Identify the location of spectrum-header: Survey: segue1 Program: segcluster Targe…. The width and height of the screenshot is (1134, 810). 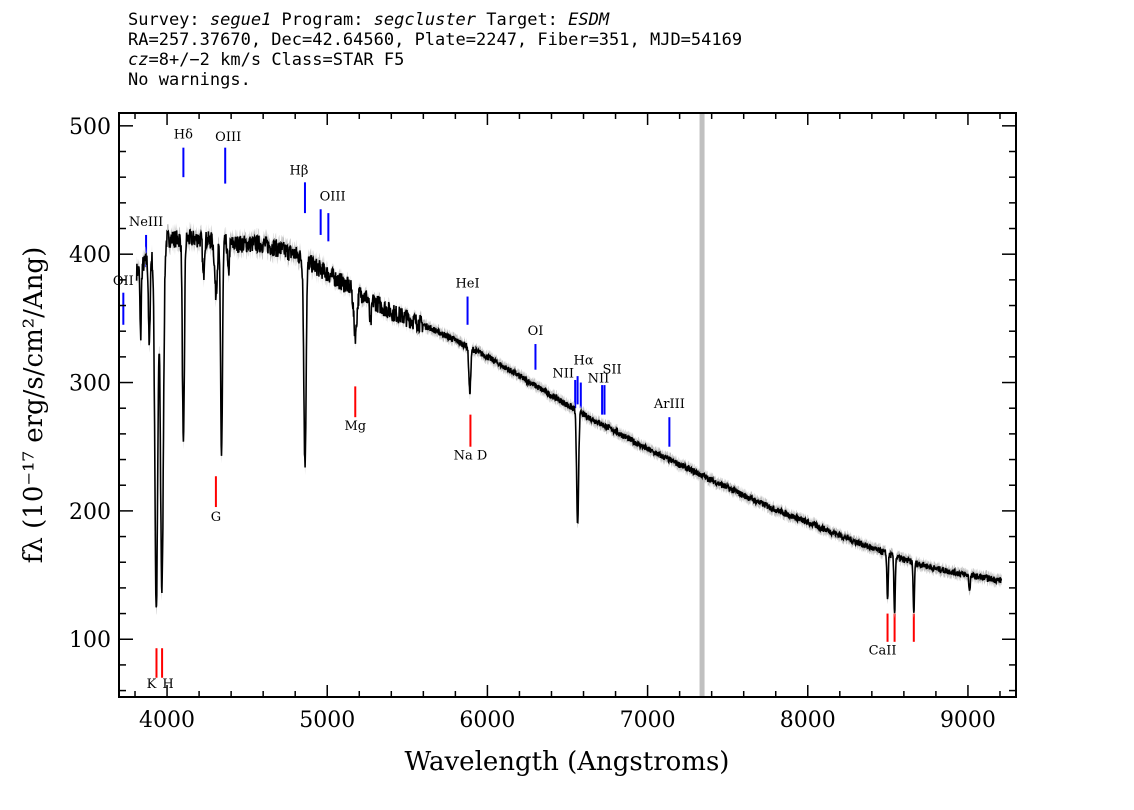
(435, 50).